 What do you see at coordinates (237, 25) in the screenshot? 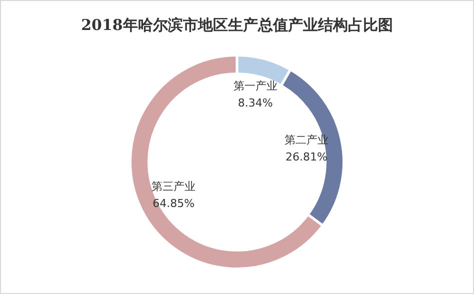
I see `chart-title: 2018年哈尔滨市地区生产总值产业结构占比图` at bounding box center [237, 25].